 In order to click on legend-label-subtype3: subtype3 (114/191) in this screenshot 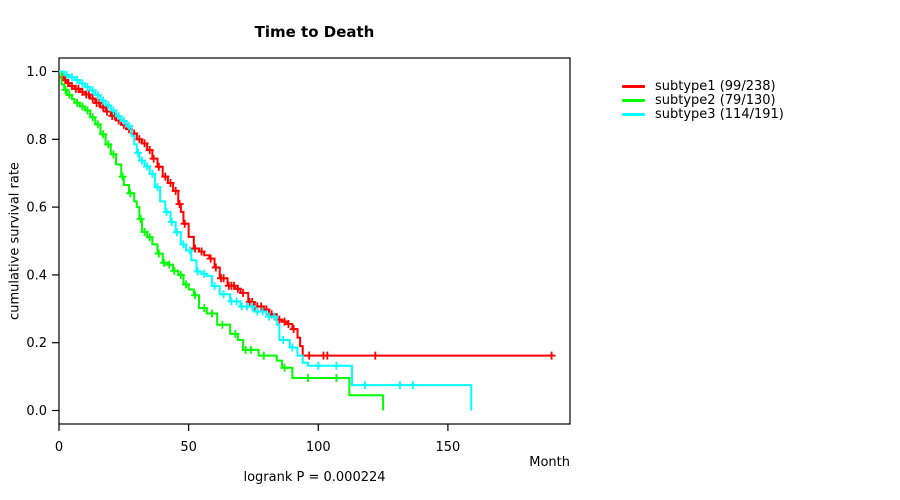, I will do `click(719, 115)`.